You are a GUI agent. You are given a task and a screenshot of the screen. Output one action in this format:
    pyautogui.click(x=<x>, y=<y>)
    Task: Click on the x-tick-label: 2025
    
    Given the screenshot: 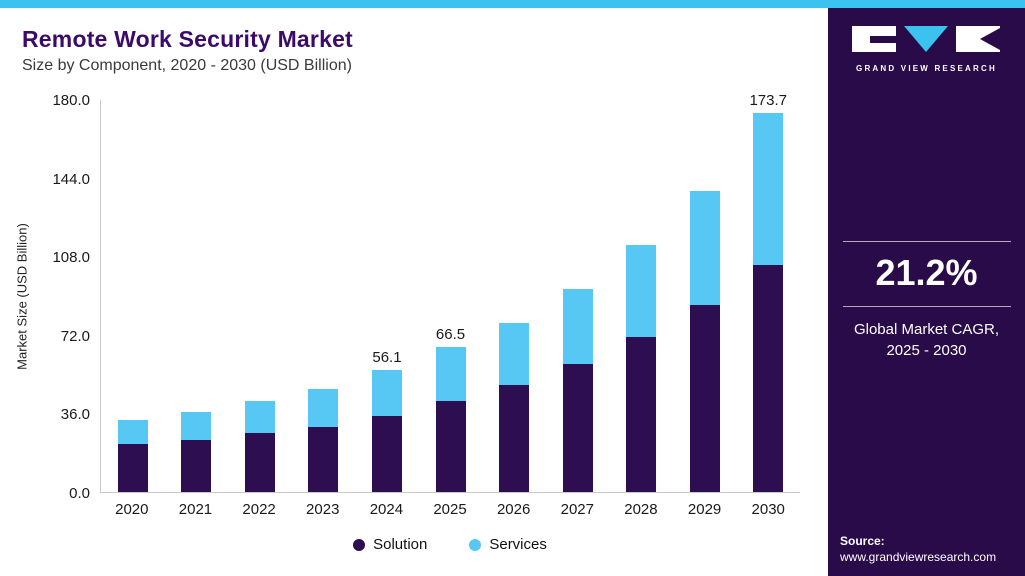 What is the action you would take?
    pyautogui.click(x=450, y=509)
    